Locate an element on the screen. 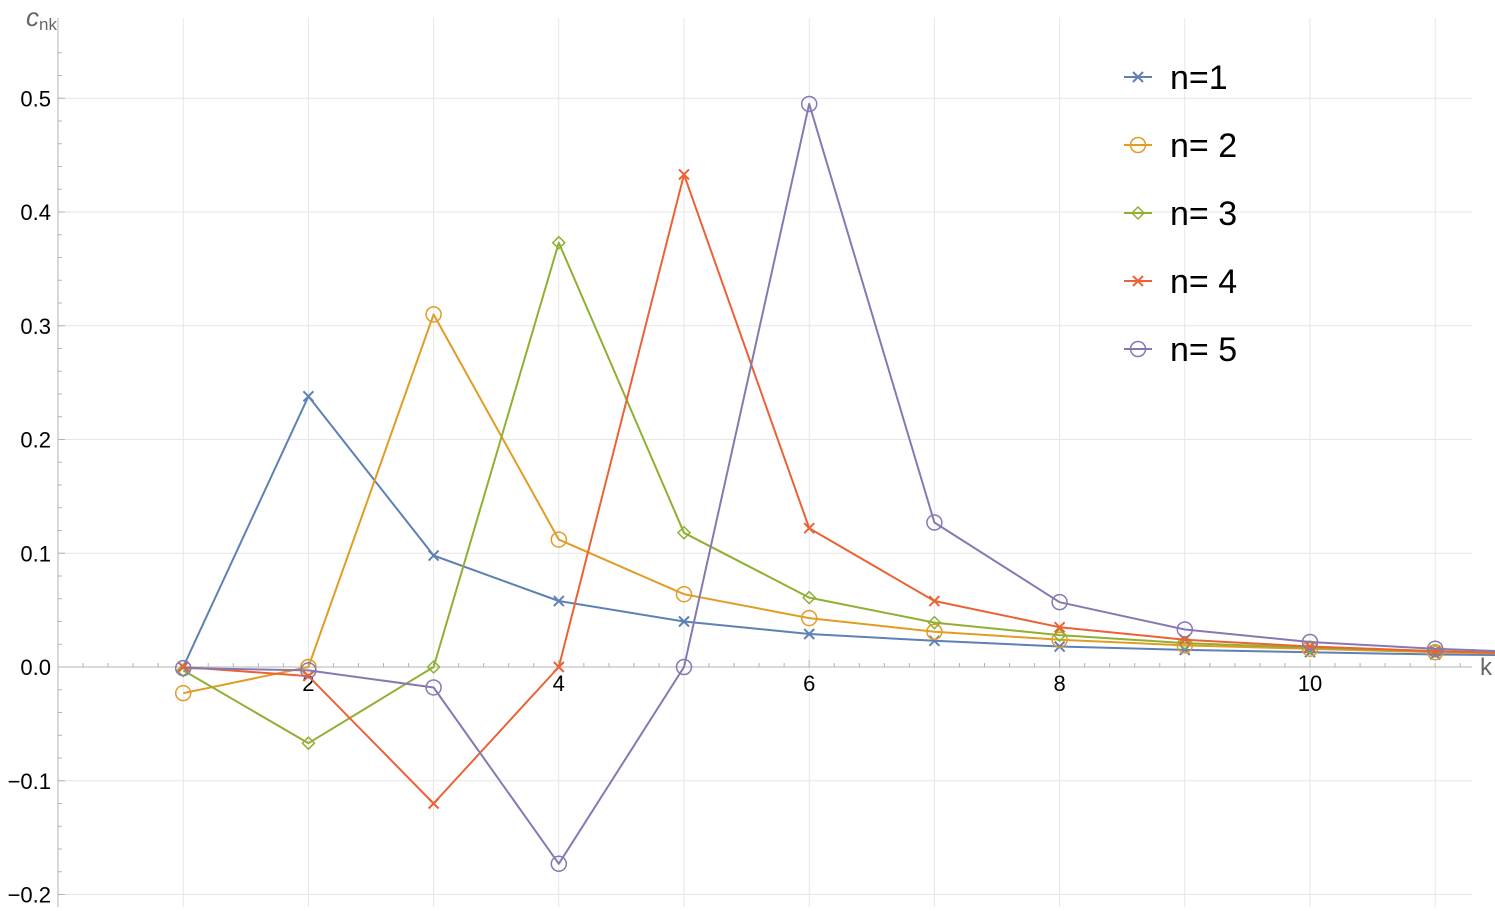 The height and width of the screenshot is (911, 1495). legend-item-5: n= 5 is located at coordinates (1180, 350).